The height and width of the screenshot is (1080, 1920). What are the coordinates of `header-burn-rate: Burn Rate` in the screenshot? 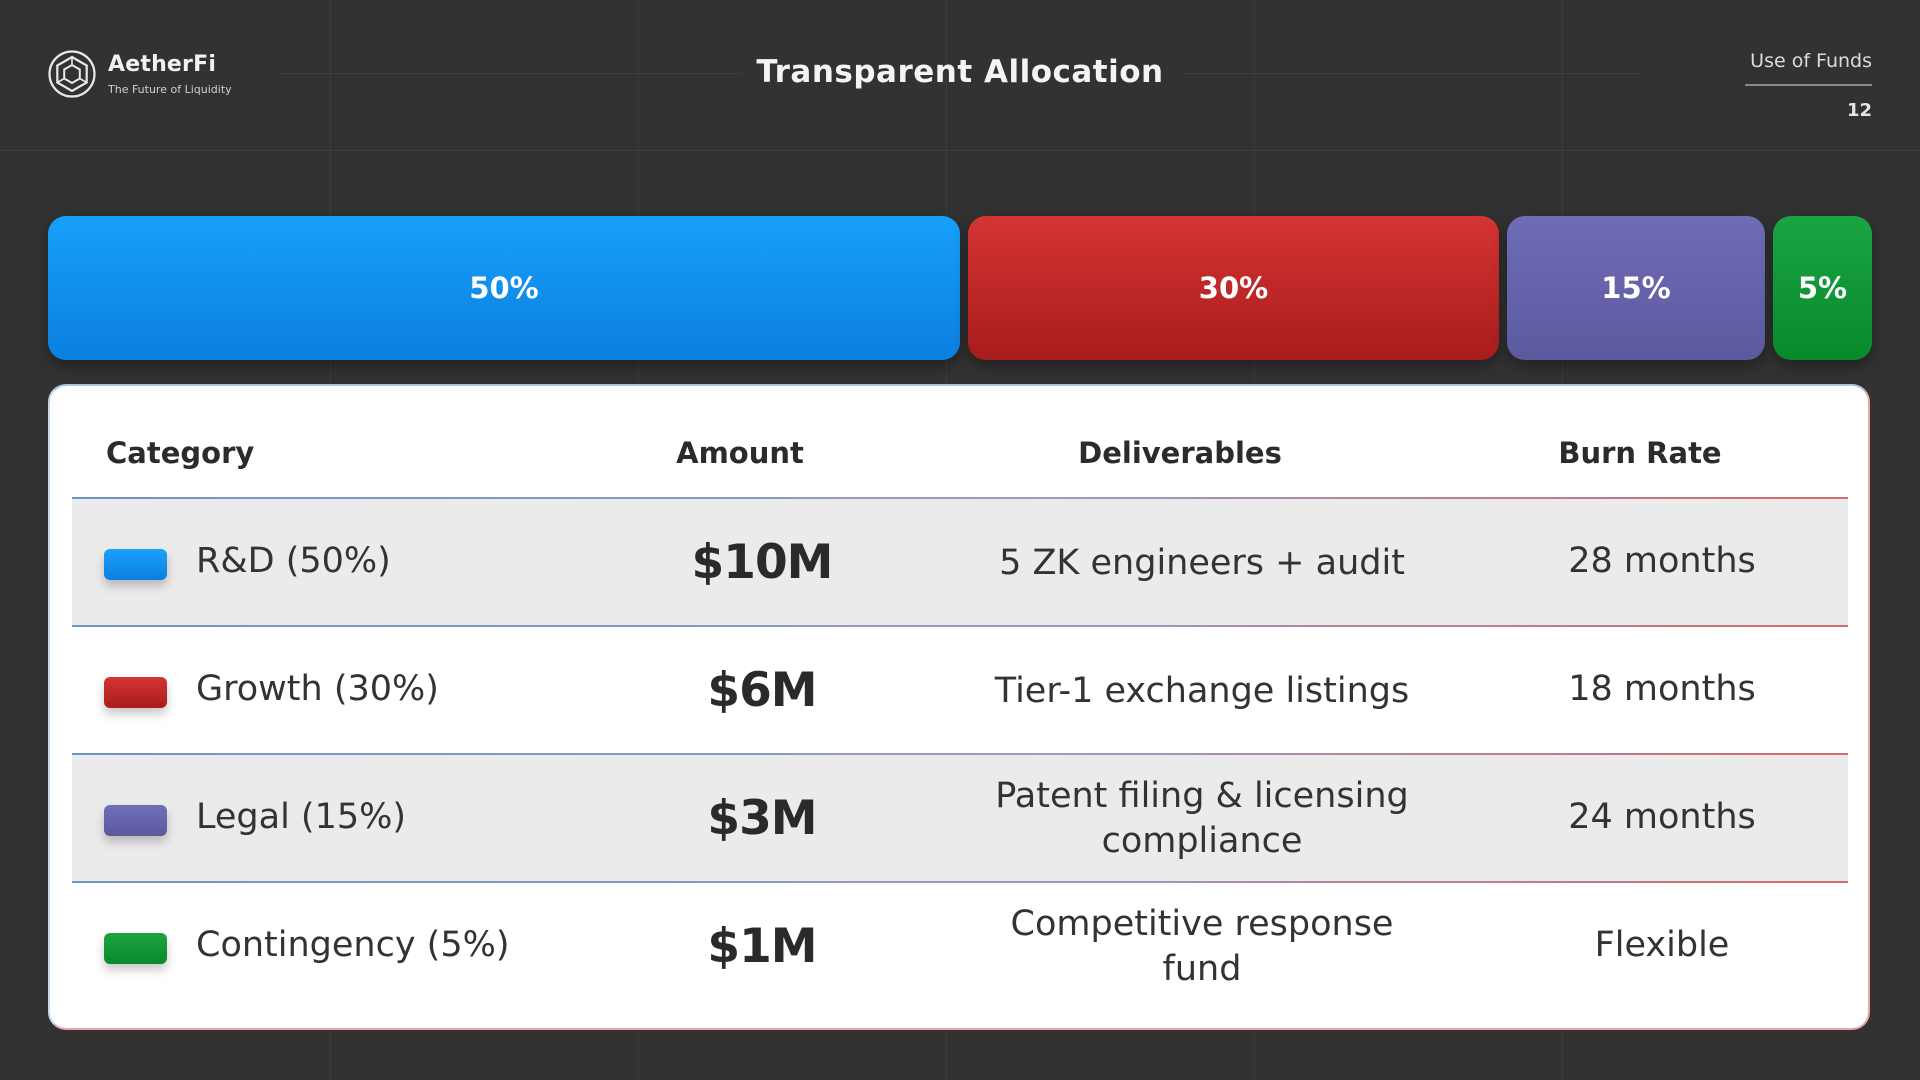 It's located at (1640, 453).